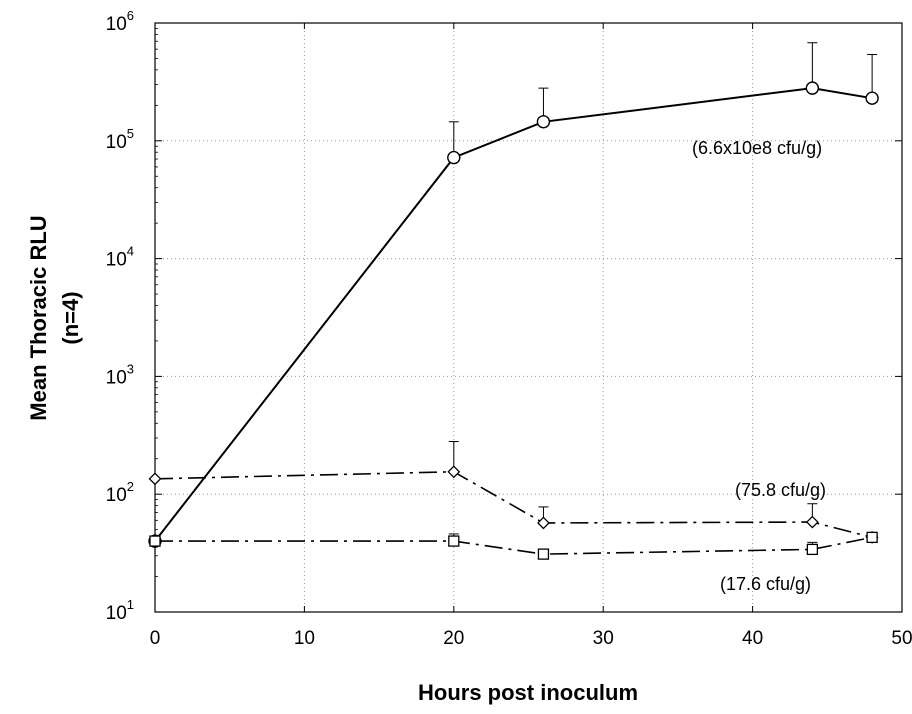  What do you see at coordinates (780, 490) in the screenshot?
I see `annotation-diamond-series: (75.8 cfu/g)` at bounding box center [780, 490].